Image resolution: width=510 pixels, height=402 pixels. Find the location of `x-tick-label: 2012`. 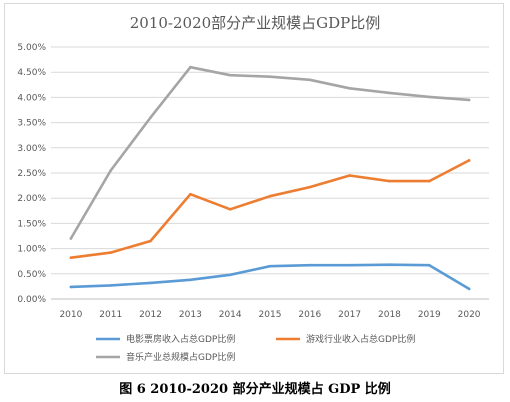

x-tick-label: 2012 is located at coordinates (150, 315).